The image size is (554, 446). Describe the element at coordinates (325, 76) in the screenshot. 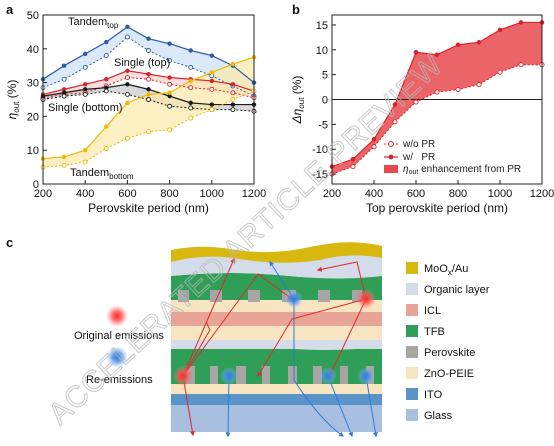

I see `y-tick-label: 5` at that location.